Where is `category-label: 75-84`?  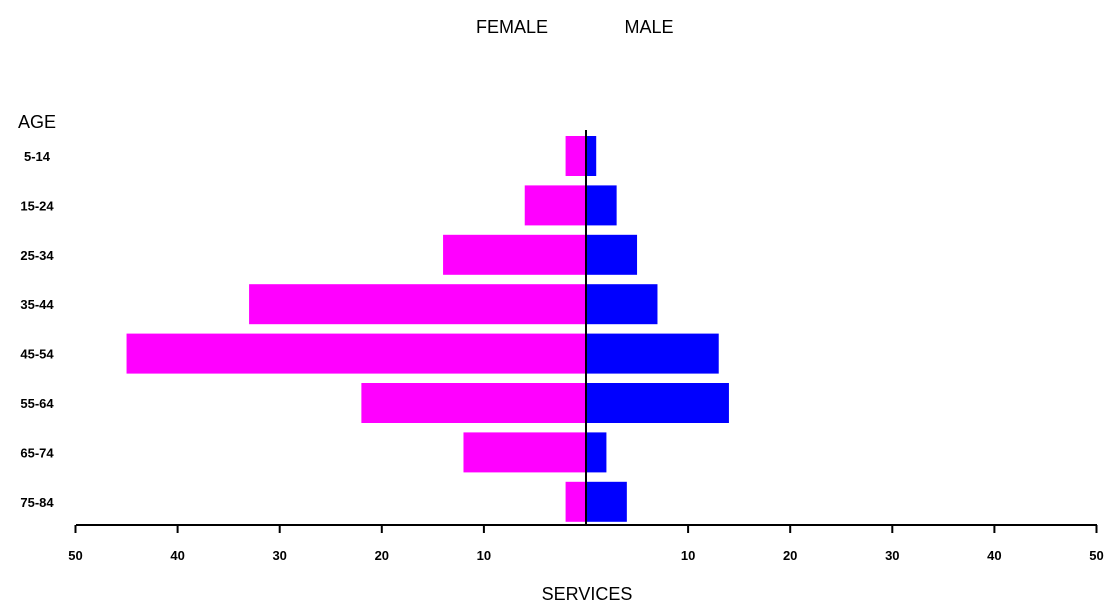 category-label: 75-84 is located at coordinates (37, 502).